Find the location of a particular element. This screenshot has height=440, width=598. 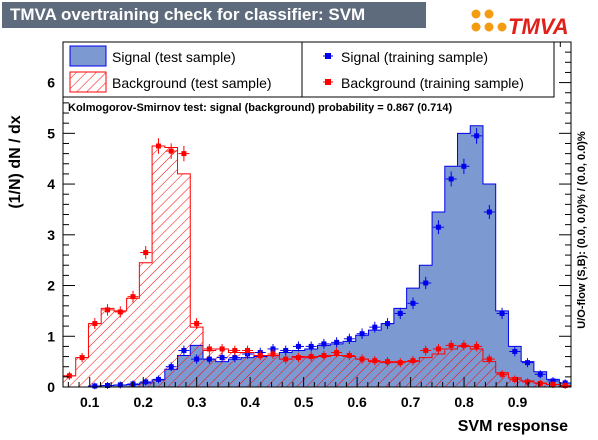

x-tick-label: 0.8 is located at coordinates (464, 402).